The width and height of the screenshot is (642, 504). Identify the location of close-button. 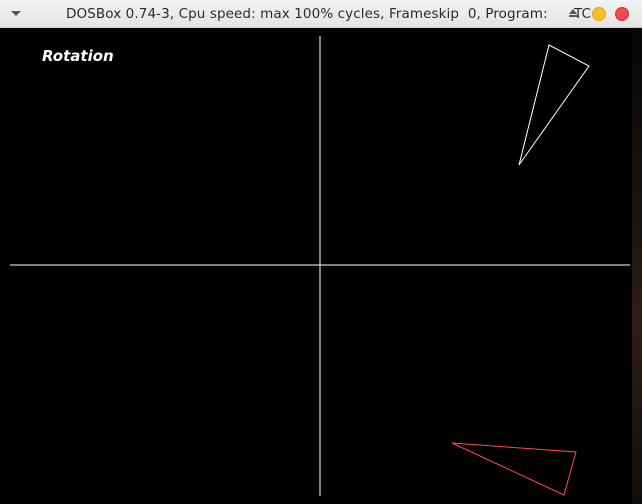
(622, 14).